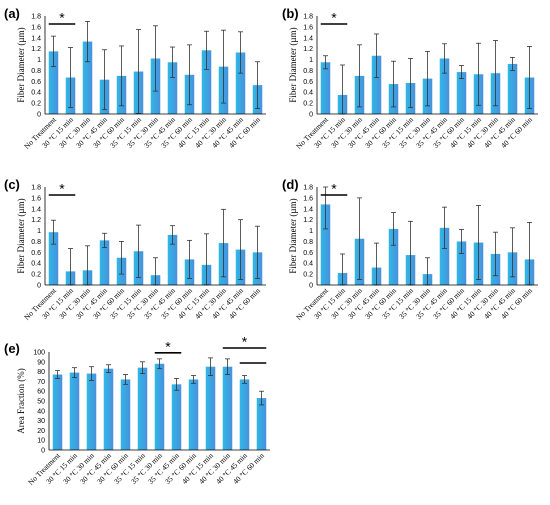  I want to click on y-tick-label: 60, so click(41, 392).